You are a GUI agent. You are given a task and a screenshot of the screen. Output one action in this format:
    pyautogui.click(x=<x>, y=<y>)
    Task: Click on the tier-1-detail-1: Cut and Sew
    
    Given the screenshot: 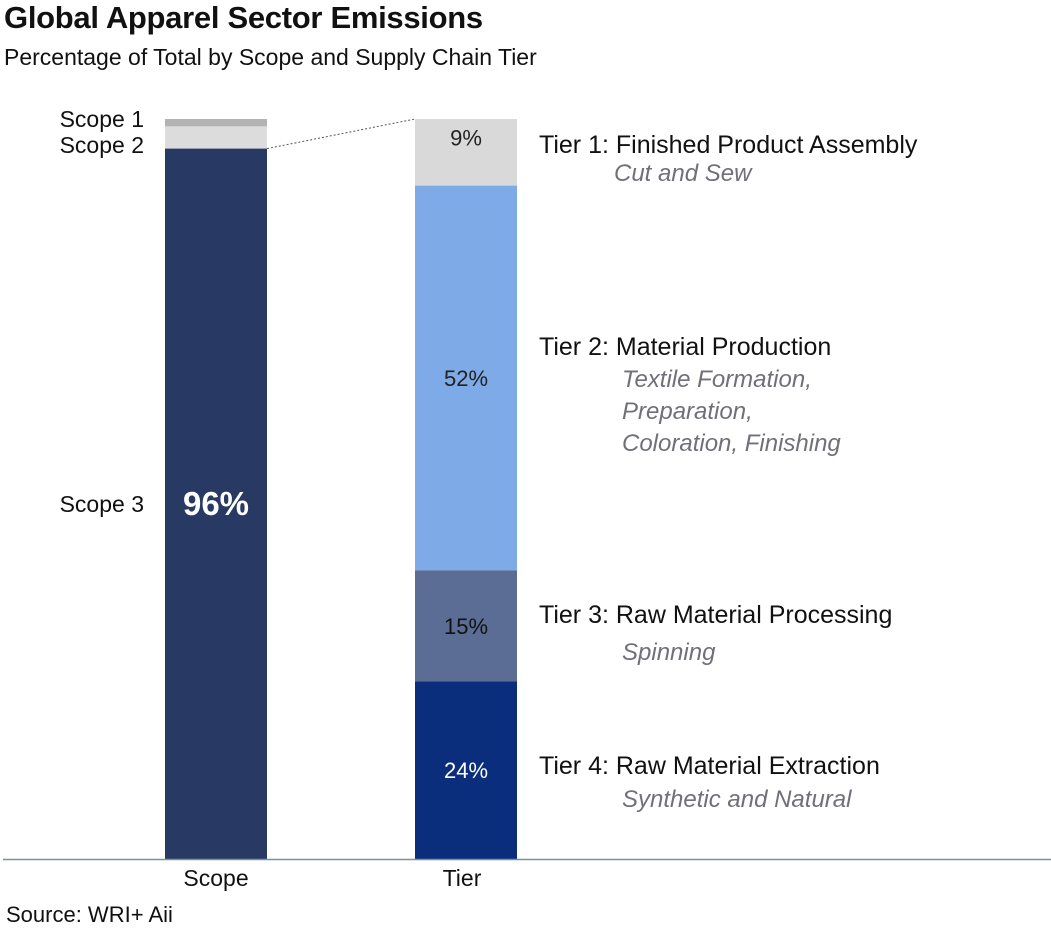 What is the action you would take?
    pyautogui.click(x=683, y=173)
    